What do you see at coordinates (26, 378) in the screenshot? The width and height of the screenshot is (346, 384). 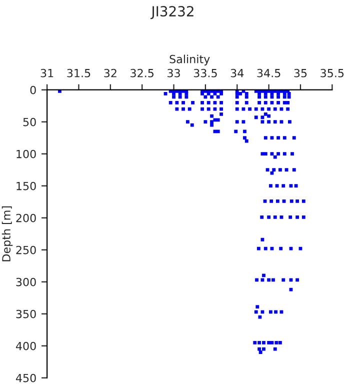 I see `y-tick-label: 450` at bounding box center [26, 378].